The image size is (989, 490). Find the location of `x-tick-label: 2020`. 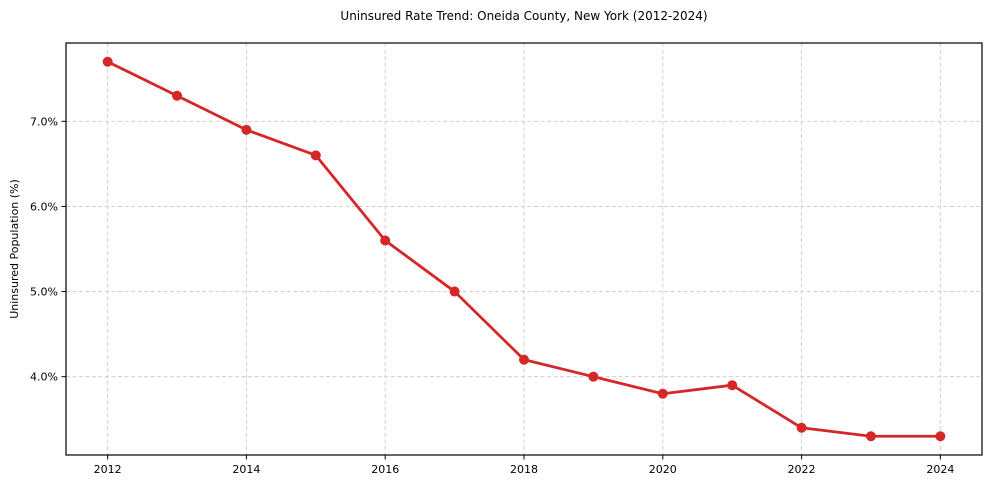

x-tick-label: 2020 is located at coordinates (663, 469).